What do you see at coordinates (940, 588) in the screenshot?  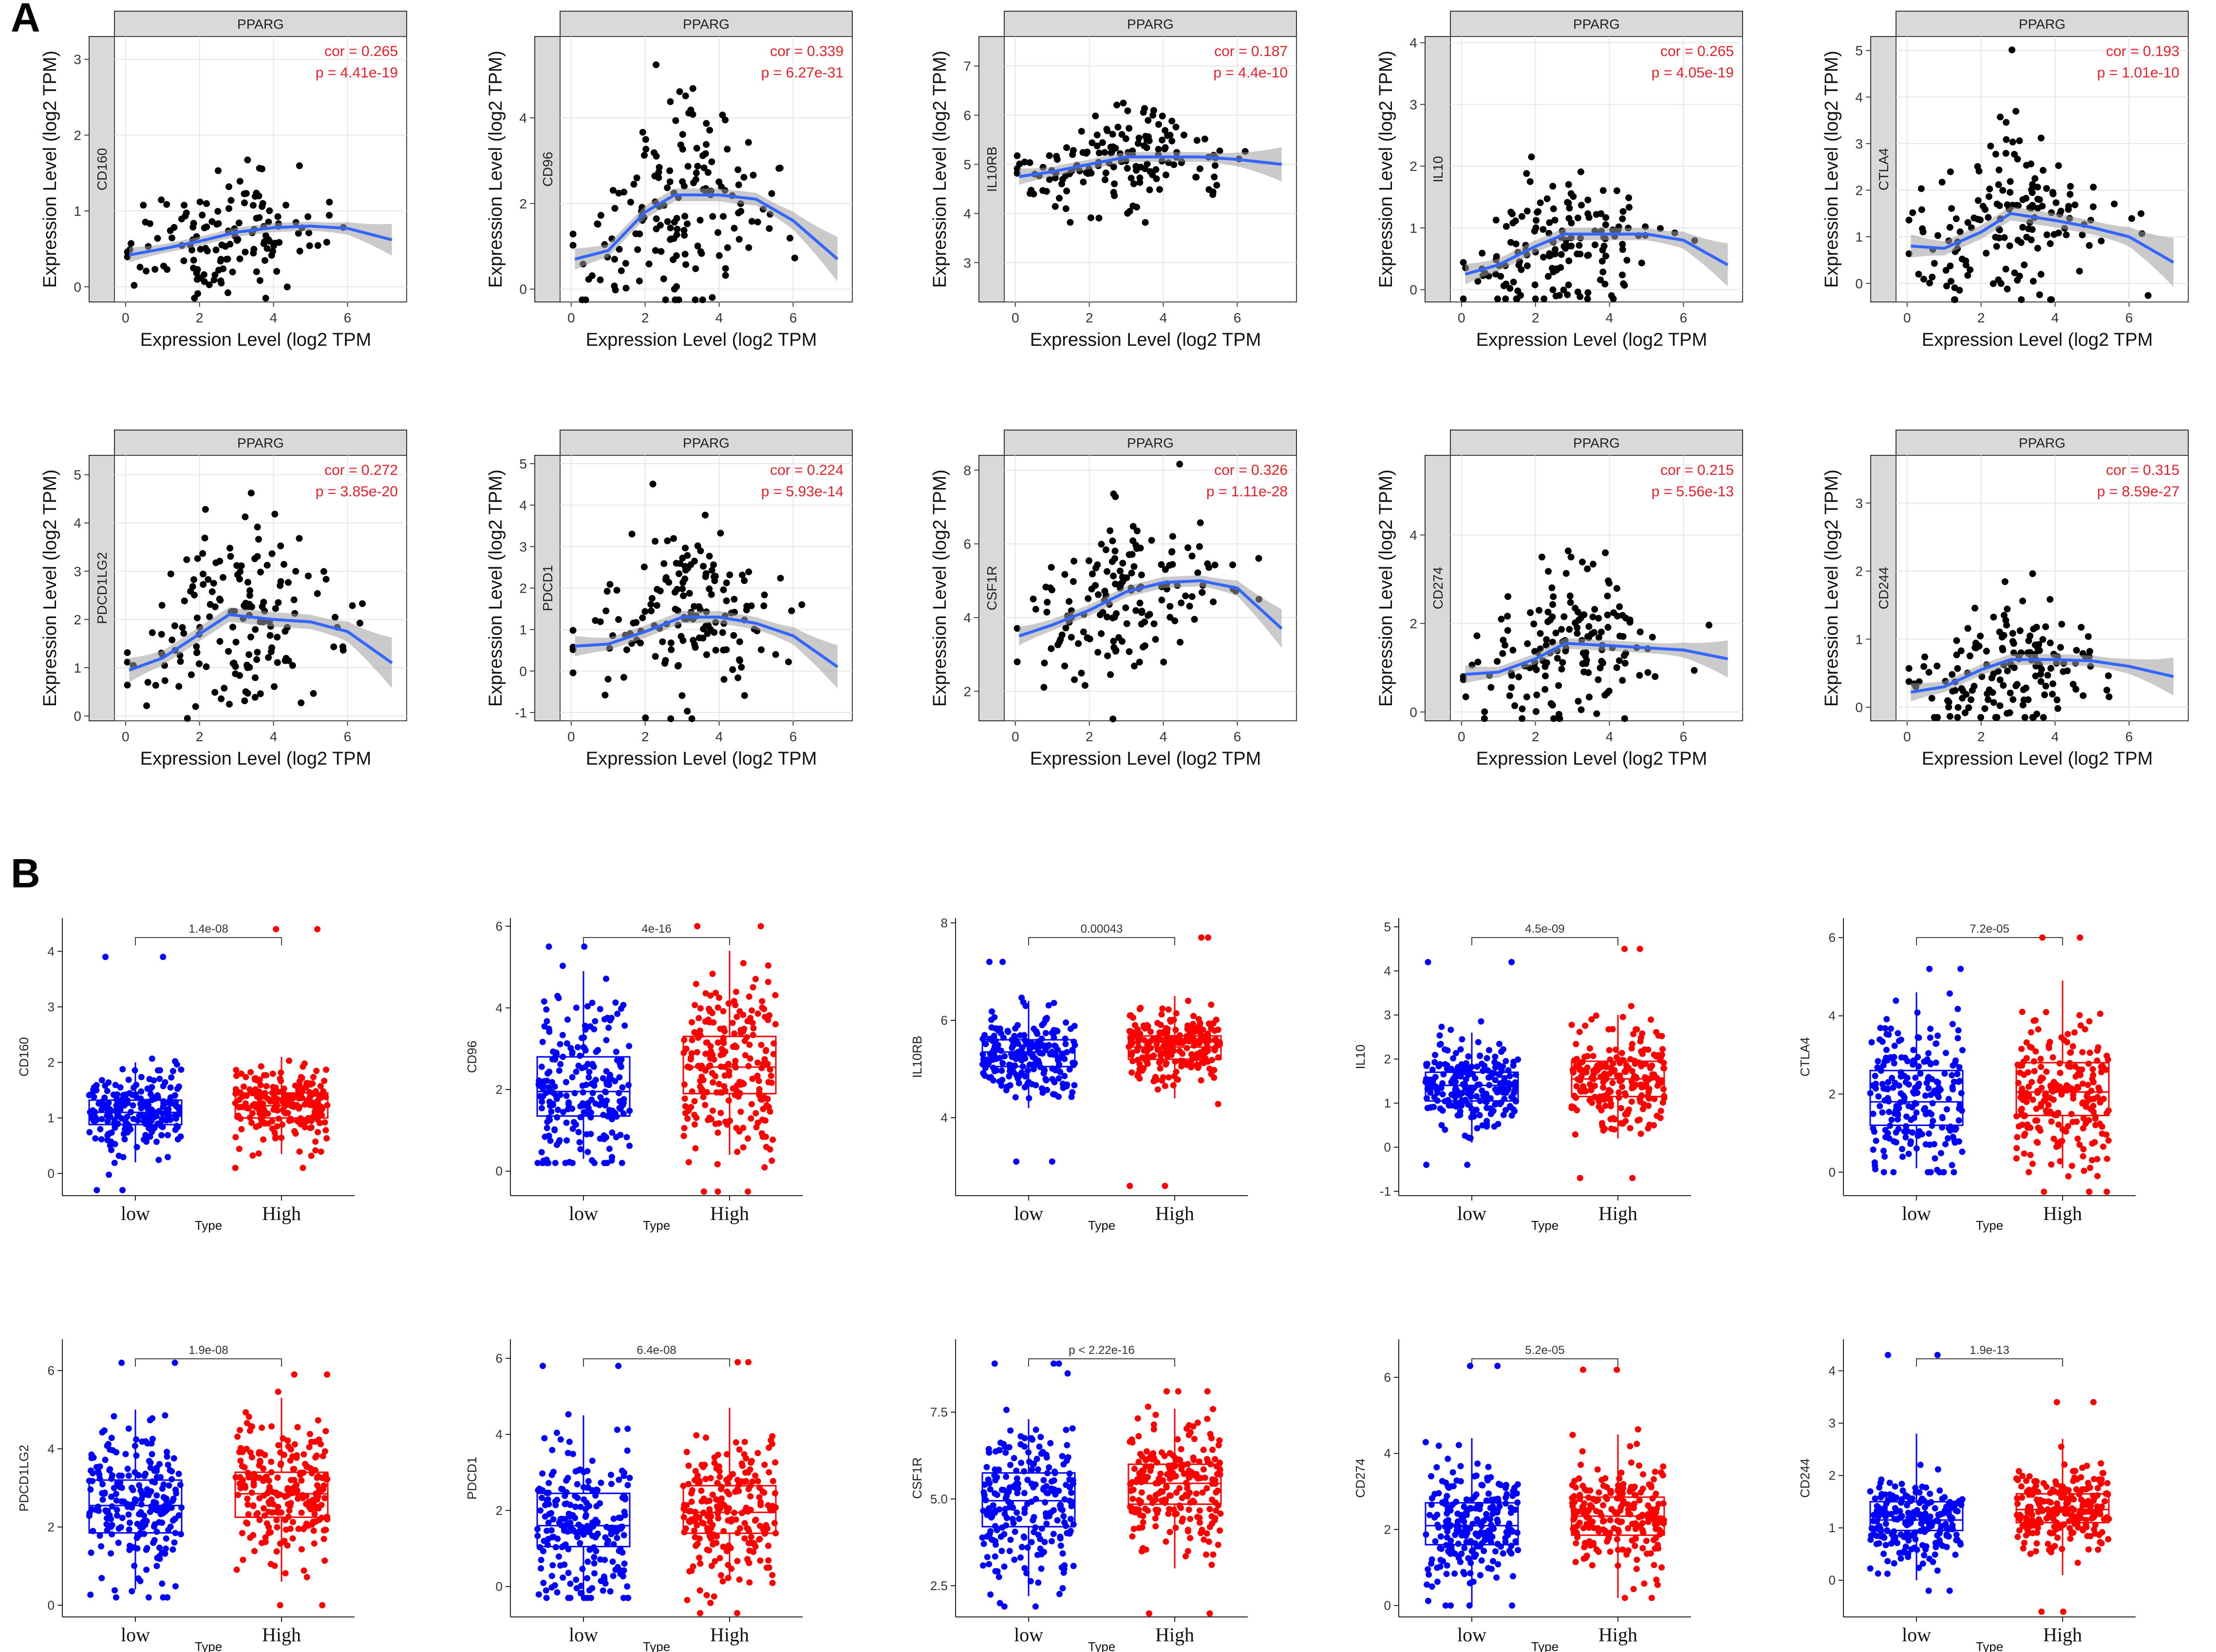 I see `y-axis-label: Expression Level (log2 TPM)` at bounding box center [940, 588].